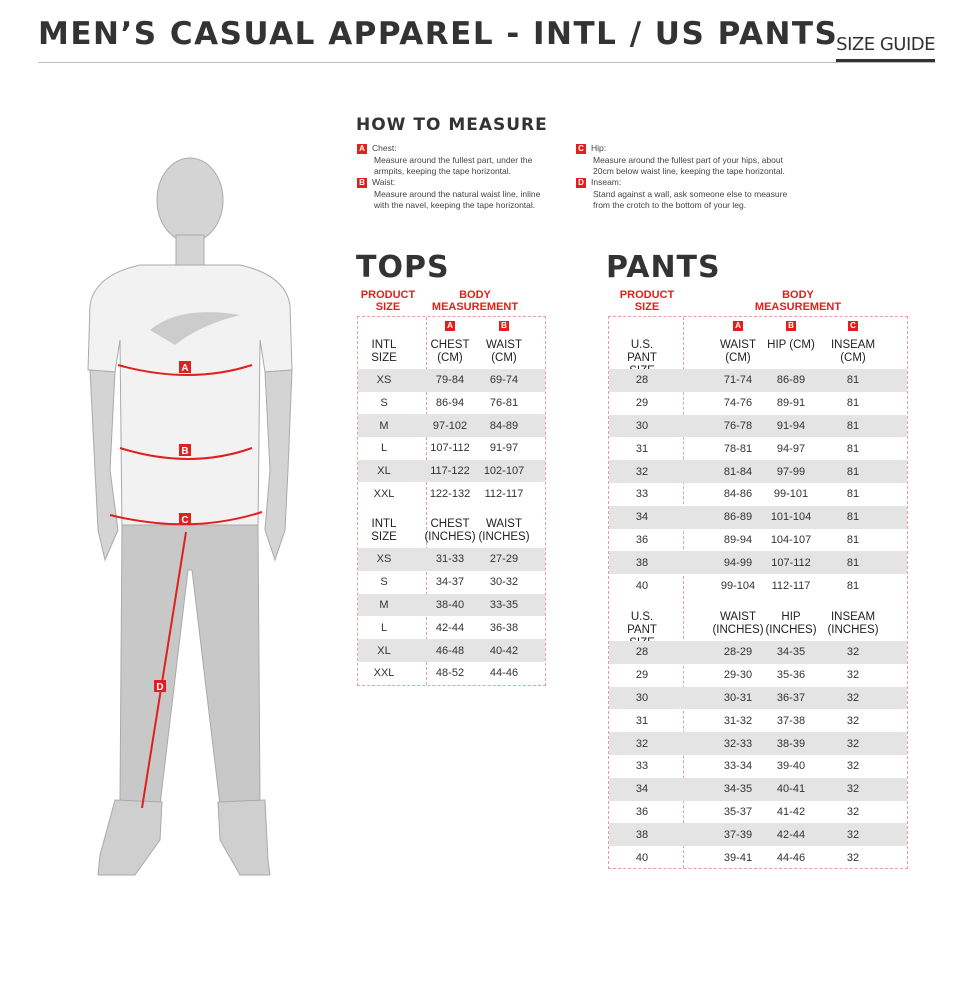 This screenshot has width=979, height=1000. What do you see at coordinates (450, 604) in the screenshot?
I see `table-cell: 38-40` at bounding box center [450, 604].